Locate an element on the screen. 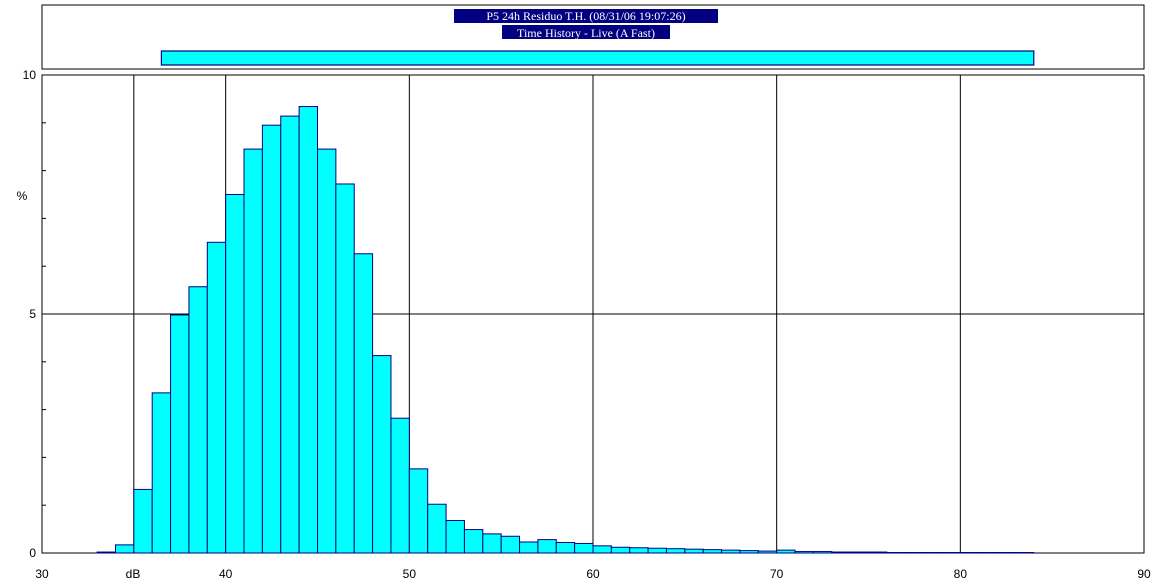  x-tick-label: 80 is located at coordinates (961, 574).